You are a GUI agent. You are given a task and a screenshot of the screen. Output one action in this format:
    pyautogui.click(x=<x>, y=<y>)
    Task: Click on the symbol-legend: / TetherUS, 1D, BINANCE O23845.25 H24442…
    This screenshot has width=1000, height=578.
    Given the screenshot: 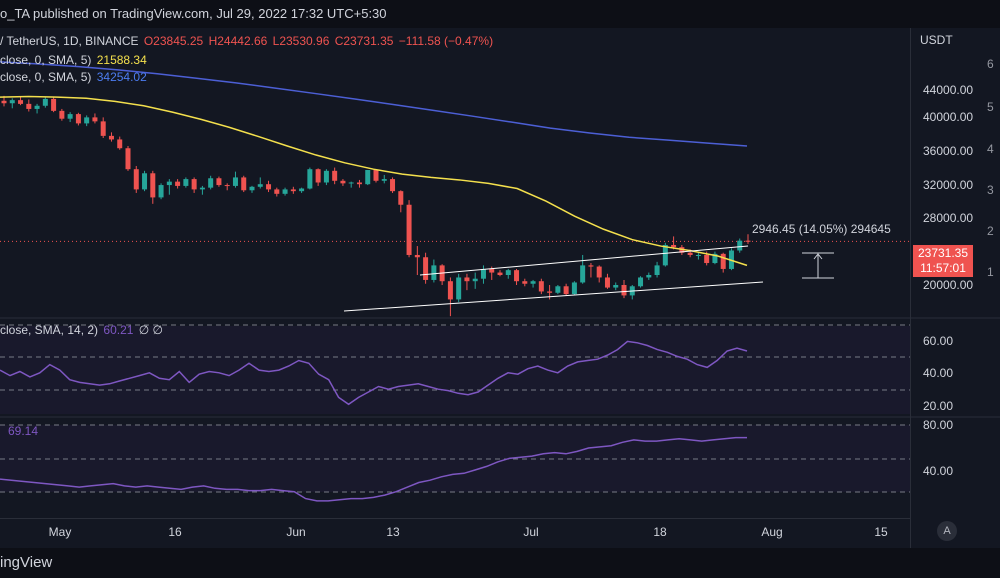 What is the action you would take?
    pyautogui.click(x=247, y=41)
    